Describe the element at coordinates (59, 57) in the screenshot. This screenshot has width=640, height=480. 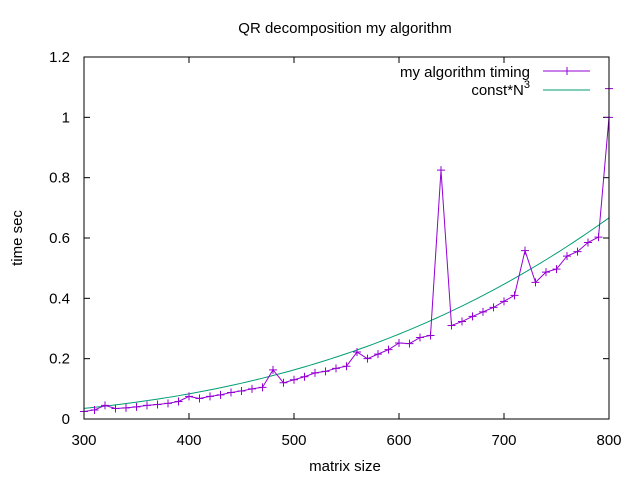
I see `y-tick-label: 1.2` at that location.